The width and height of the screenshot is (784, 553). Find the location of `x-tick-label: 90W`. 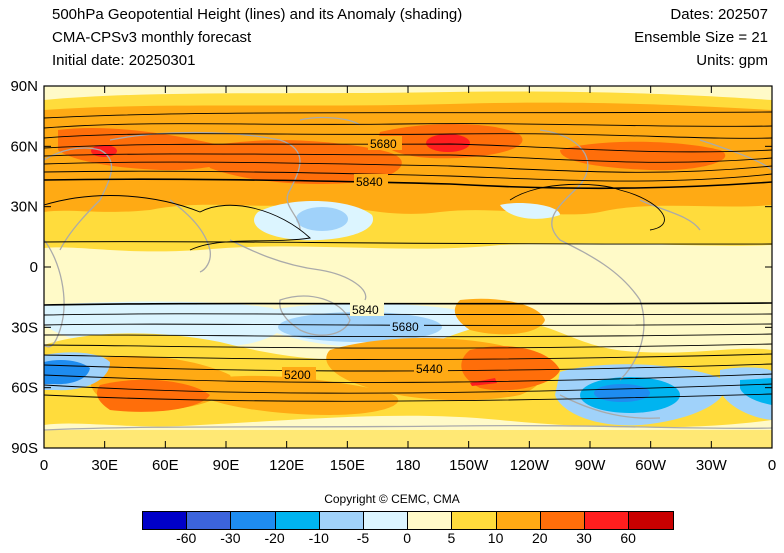

x-tick-label: 90W is located at coordinates (591, 465).